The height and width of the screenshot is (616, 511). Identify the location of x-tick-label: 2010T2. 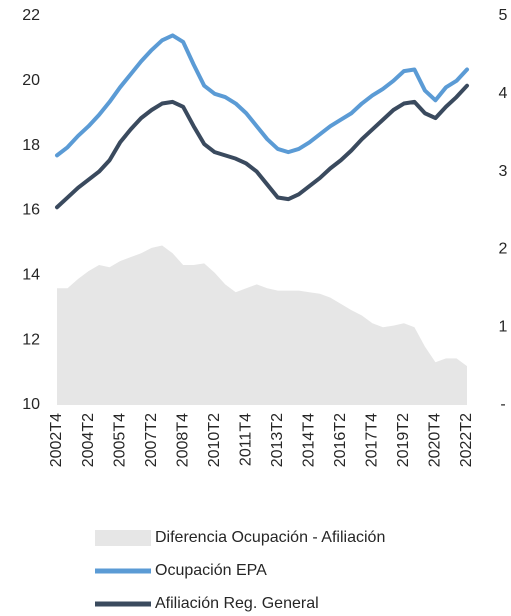
(214, 440).